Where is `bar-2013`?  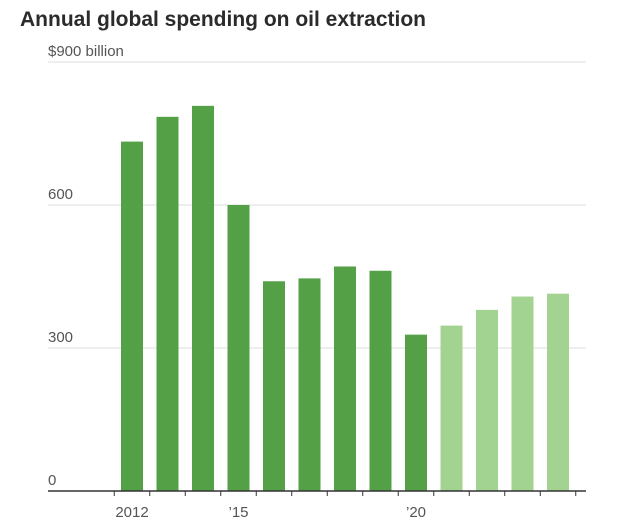
bar-2013 is located at coordinates (167, 304).